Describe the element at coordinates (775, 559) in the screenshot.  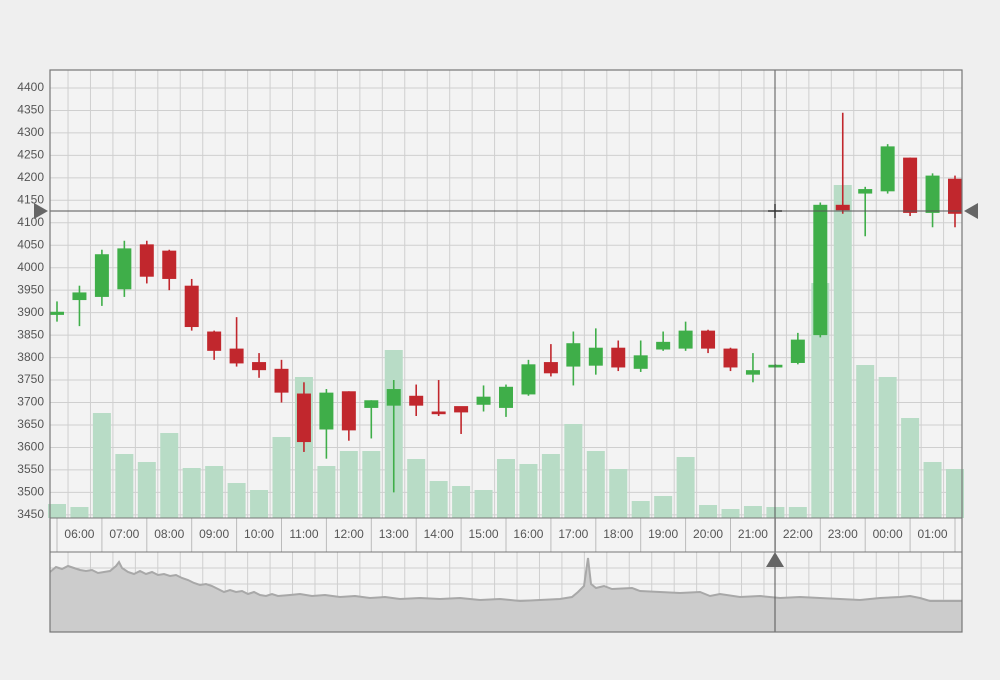
I see `crosshair-marker-bottom` at that location.